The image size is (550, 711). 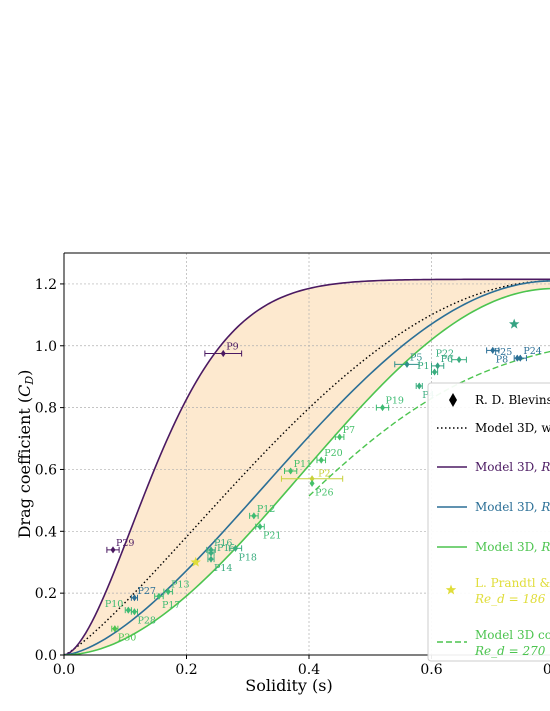 What do you see at coordinates (46, 470) in the screenshot?
I see `y-tick-label: 0.6` at bounding box center [46, 470].